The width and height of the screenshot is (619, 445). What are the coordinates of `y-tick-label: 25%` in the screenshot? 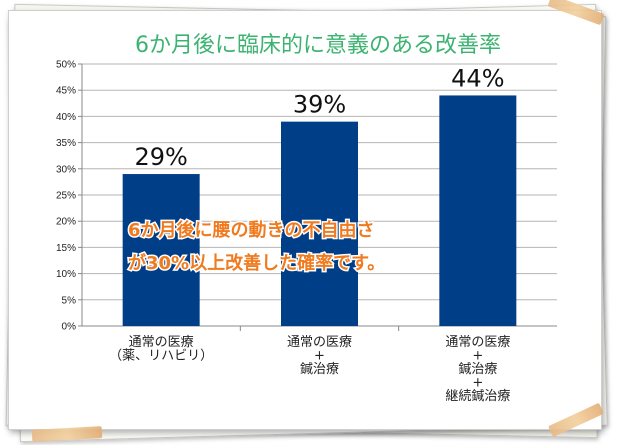 It's located at (66, 196).